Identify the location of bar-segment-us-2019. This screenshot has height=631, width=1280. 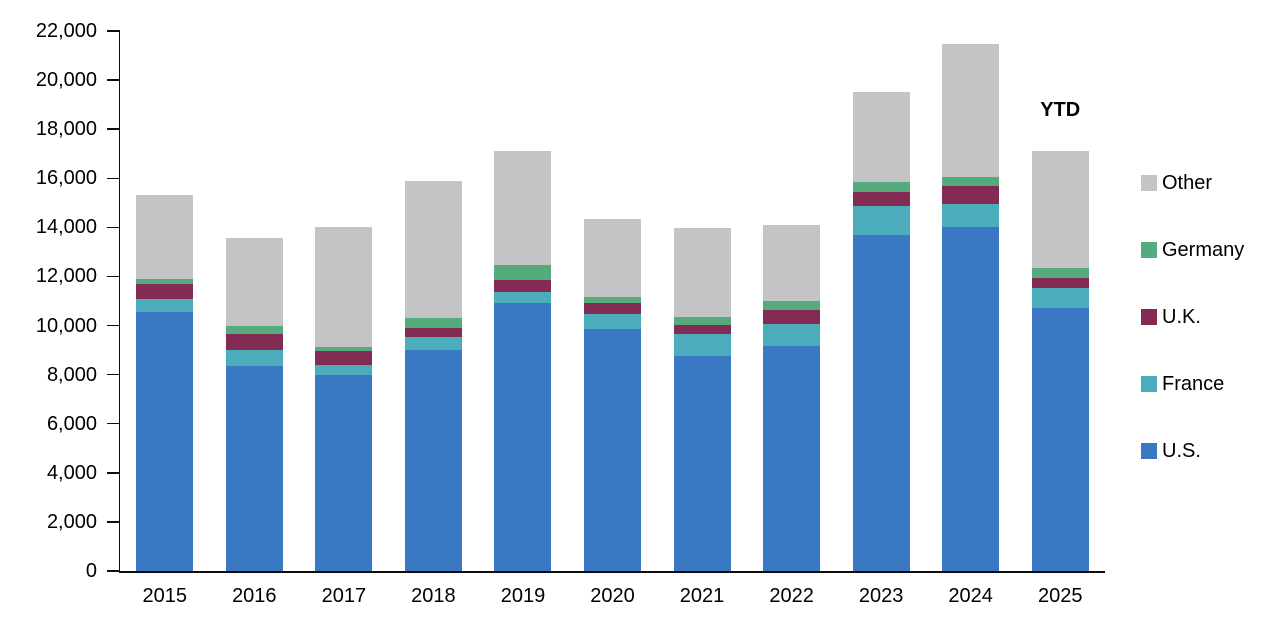
(523, 436).